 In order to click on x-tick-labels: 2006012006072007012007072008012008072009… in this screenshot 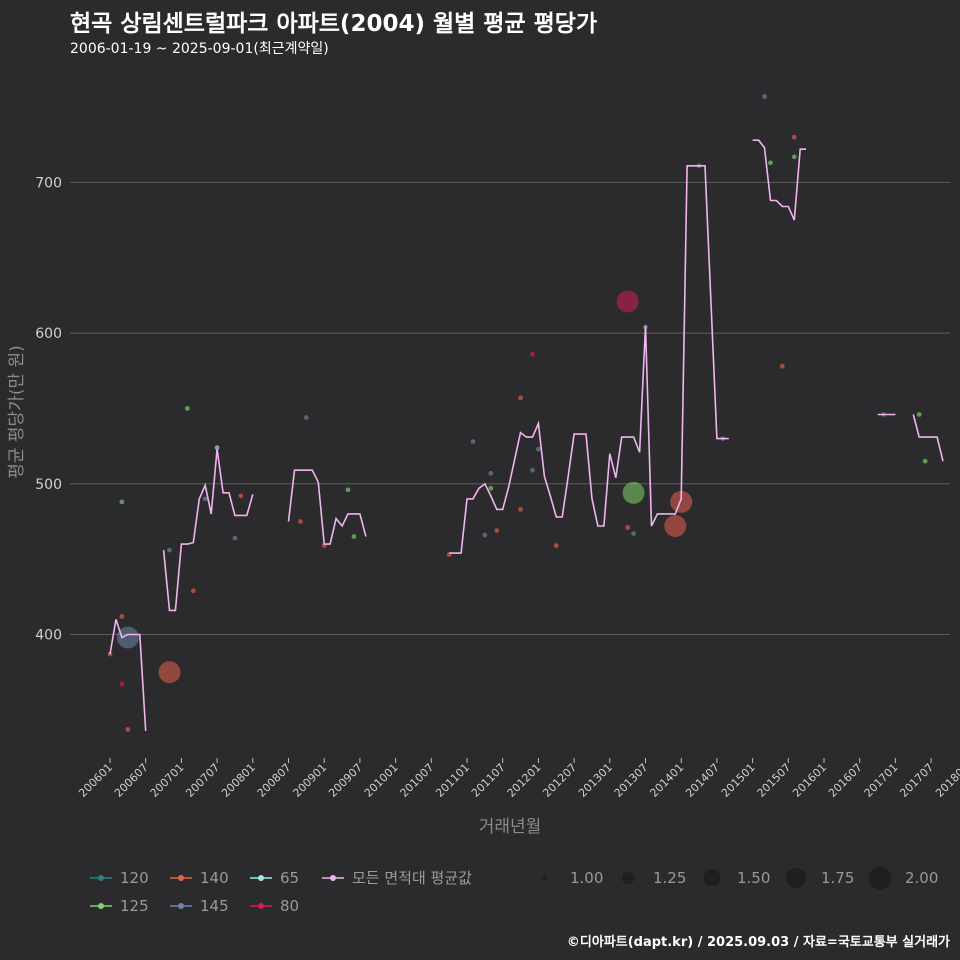, I will do `click(518, 779)`.